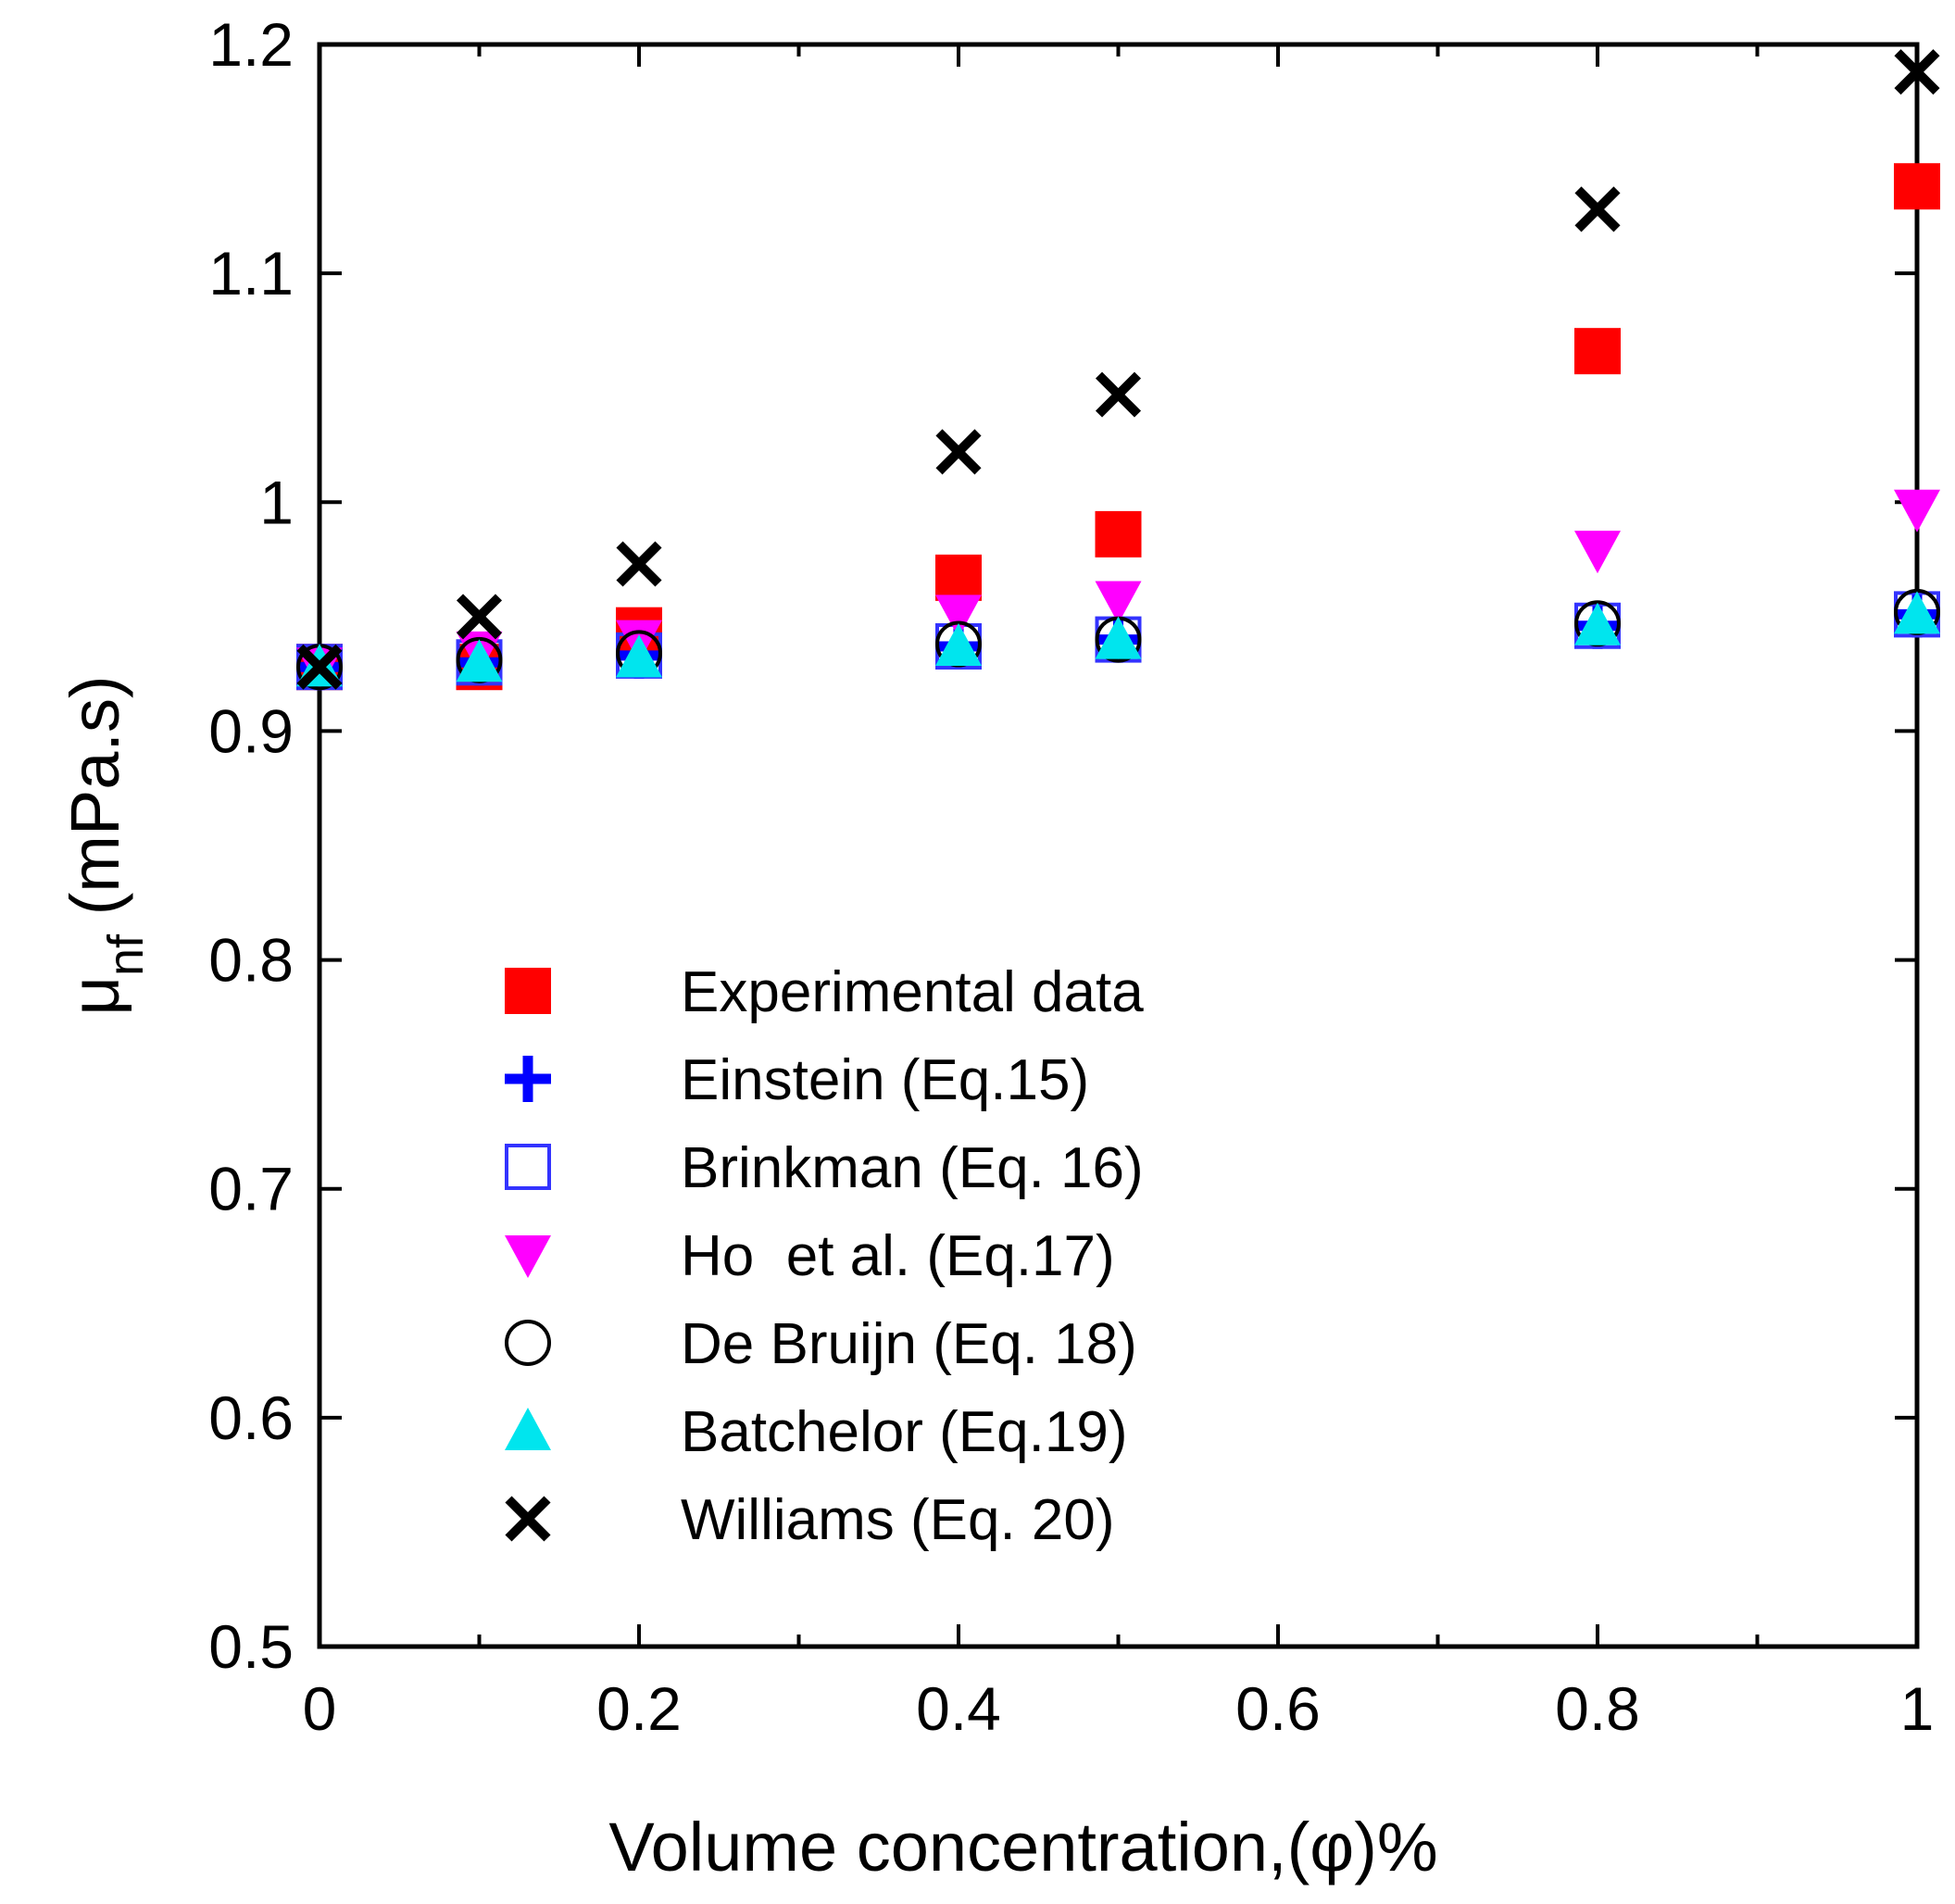  I want to click on x-tick-label: 0.4, so click(958, 1708).